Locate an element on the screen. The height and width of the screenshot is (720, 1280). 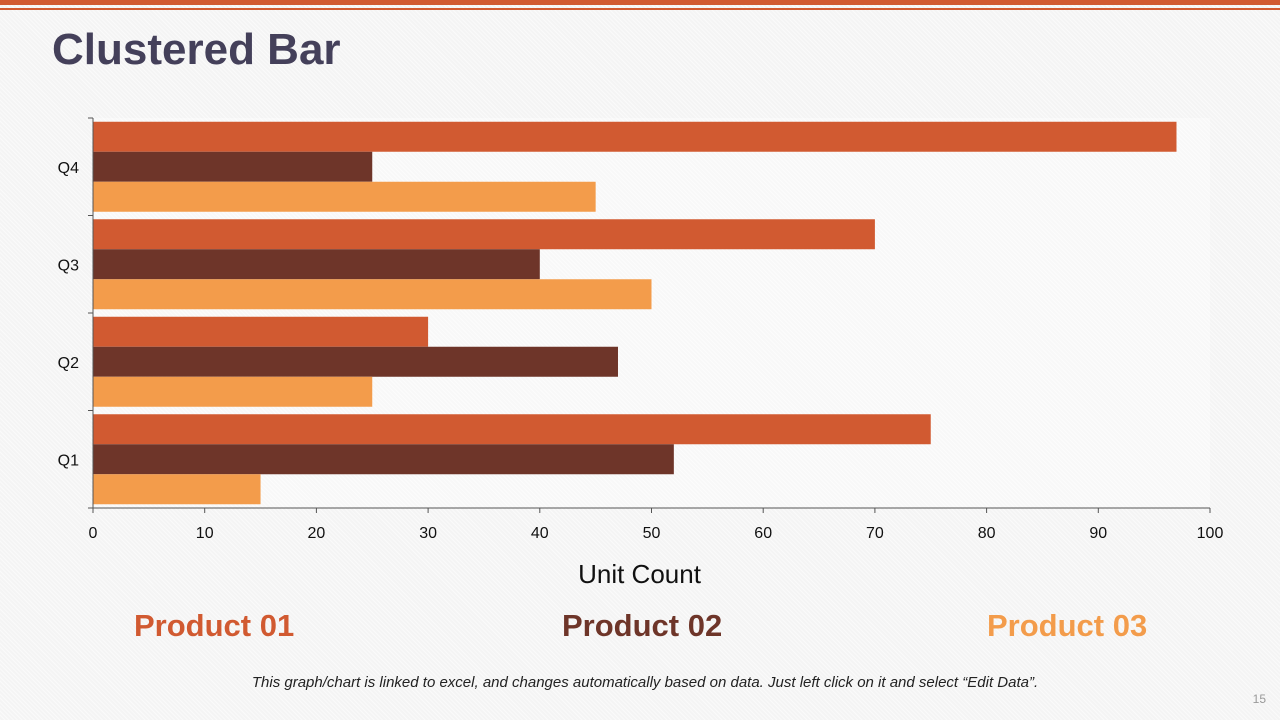
x-tick-label-70: 70 is located at coordinates (875, 533).